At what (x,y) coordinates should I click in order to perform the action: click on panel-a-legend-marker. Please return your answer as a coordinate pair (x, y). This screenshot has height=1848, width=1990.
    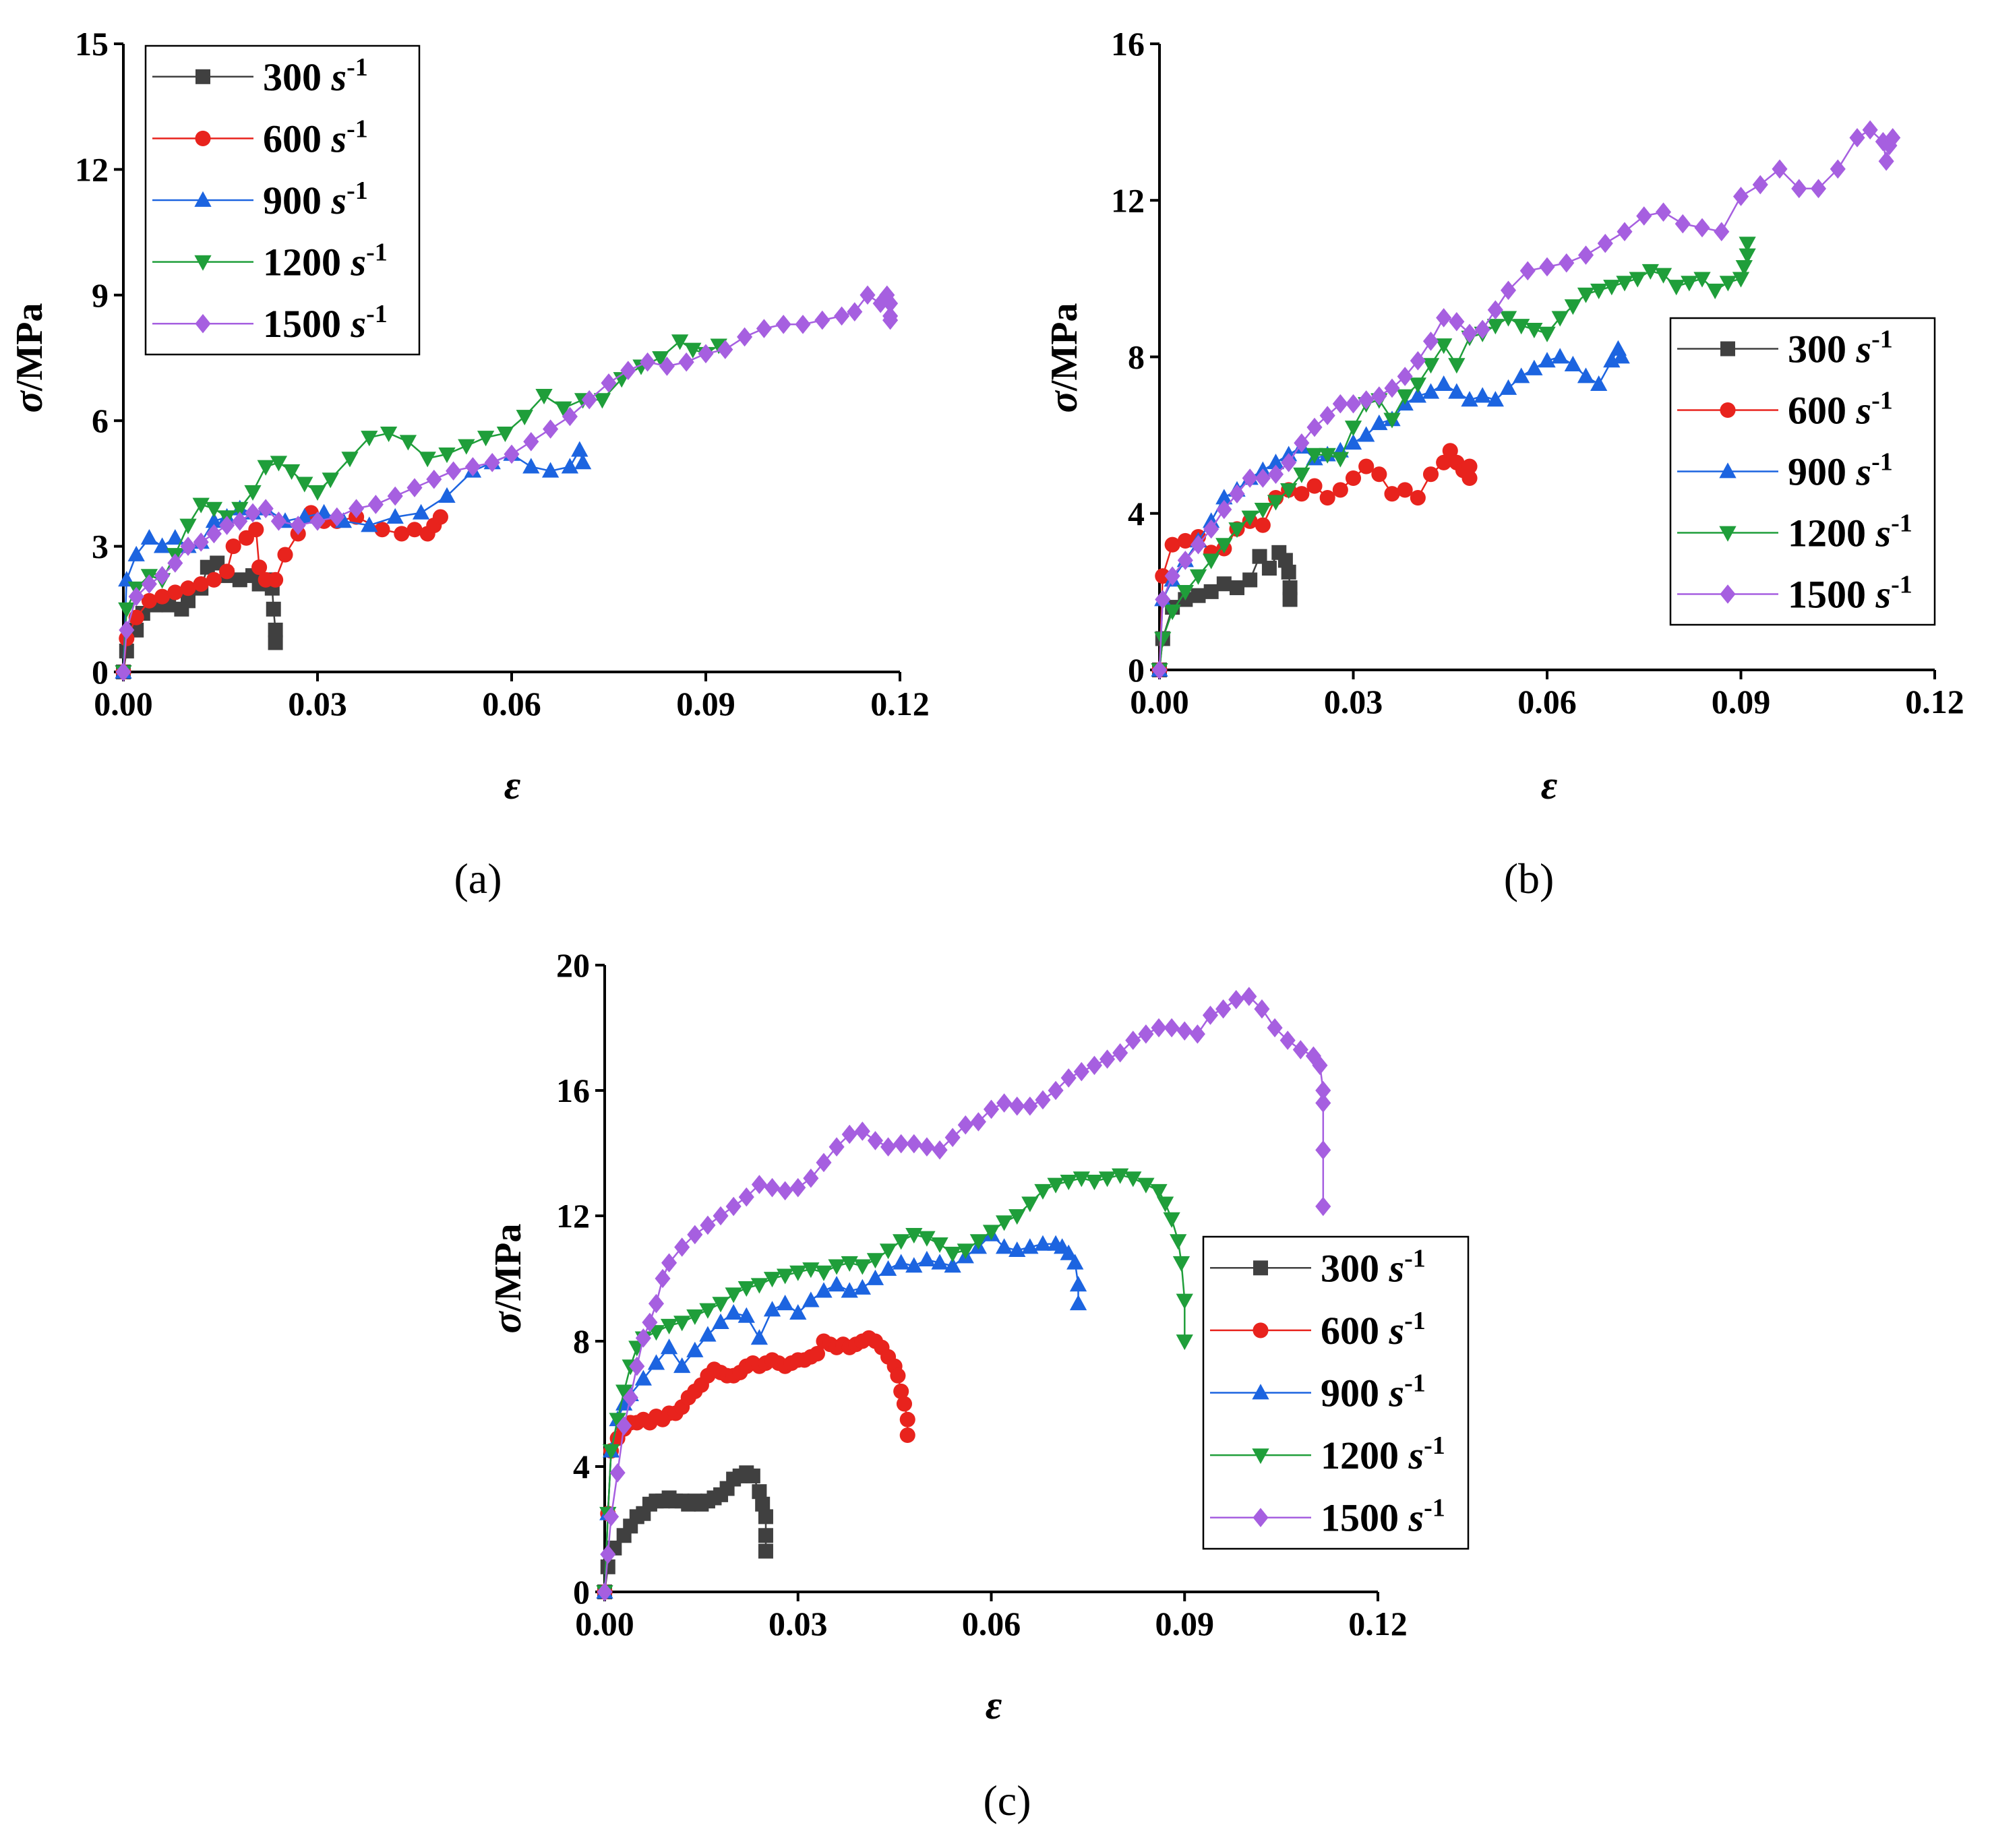
    Looking at the image, I should click on (203, 263).